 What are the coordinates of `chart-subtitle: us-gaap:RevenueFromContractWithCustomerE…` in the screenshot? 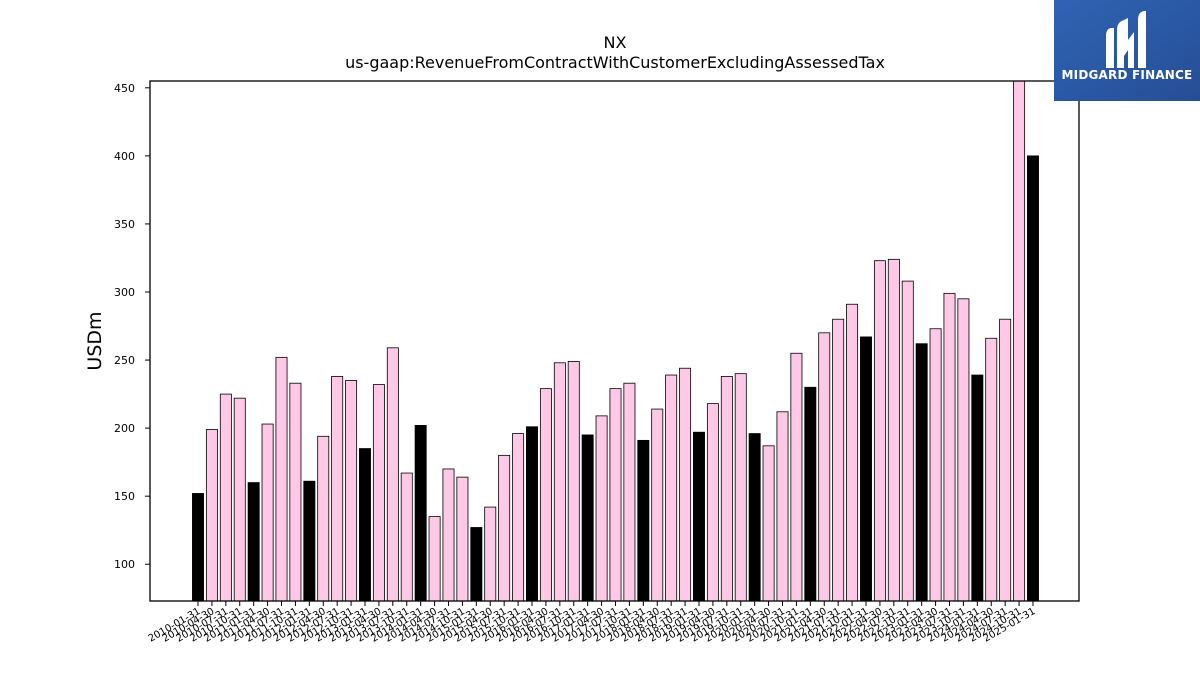 It's located at (615, 62).